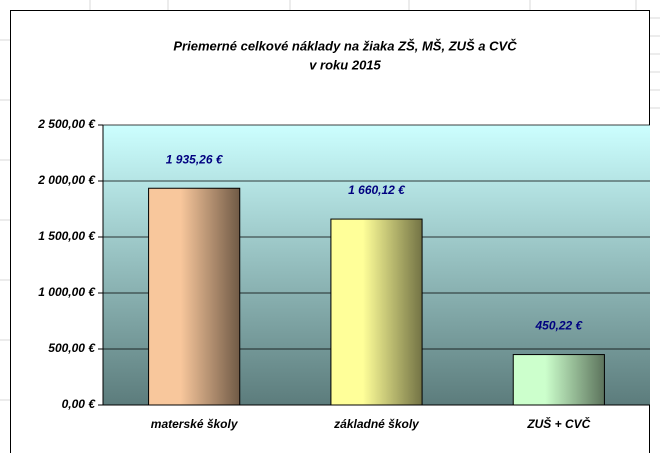 Image resolution: width=660 pixels, height=453 pixels. What do you see at coordinates (67, 292) in the screenshot?
I see `y-tick-label: 1 000,00 €` at bounding box center [67, 292].